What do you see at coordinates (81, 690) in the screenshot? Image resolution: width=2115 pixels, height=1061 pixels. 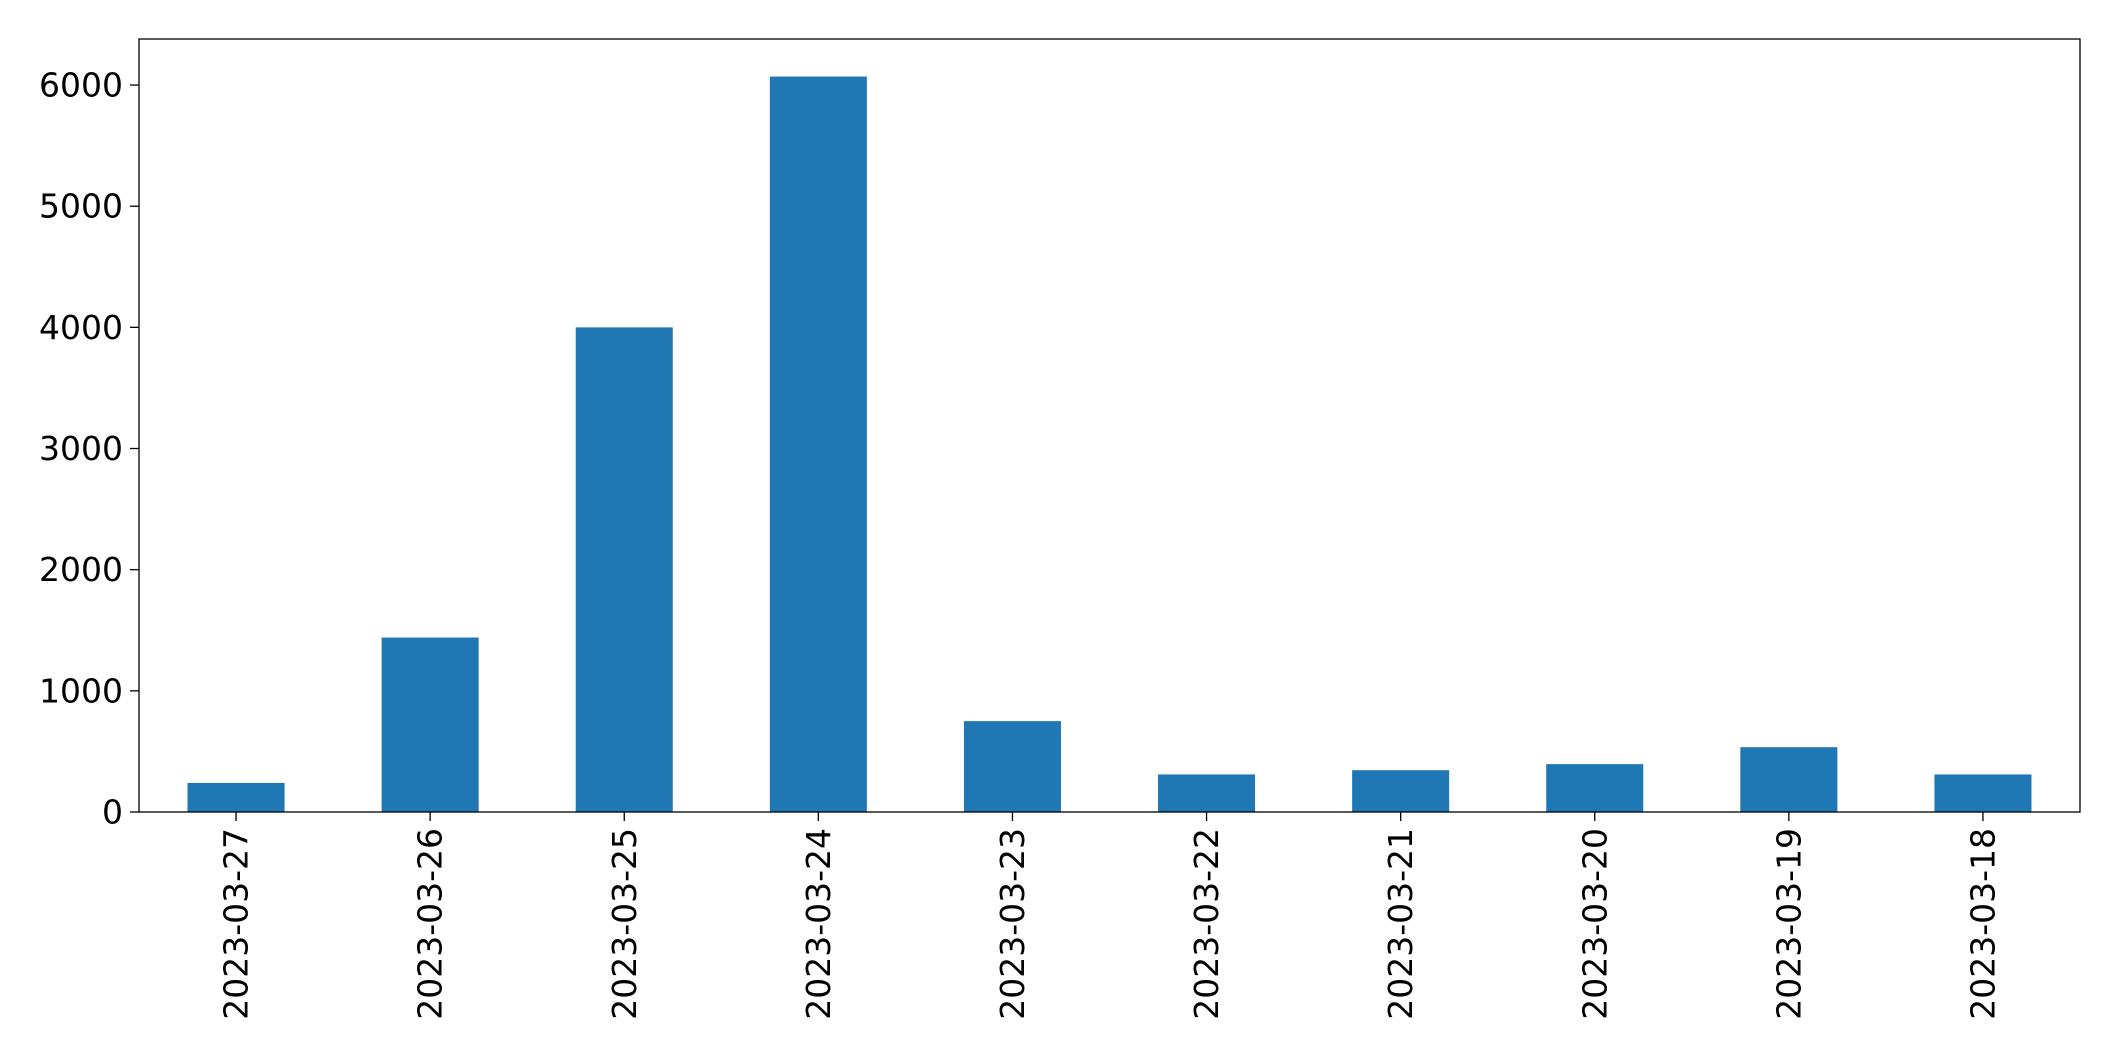 I see `y-tick-label: 1000` at bounding box center [81, 690].